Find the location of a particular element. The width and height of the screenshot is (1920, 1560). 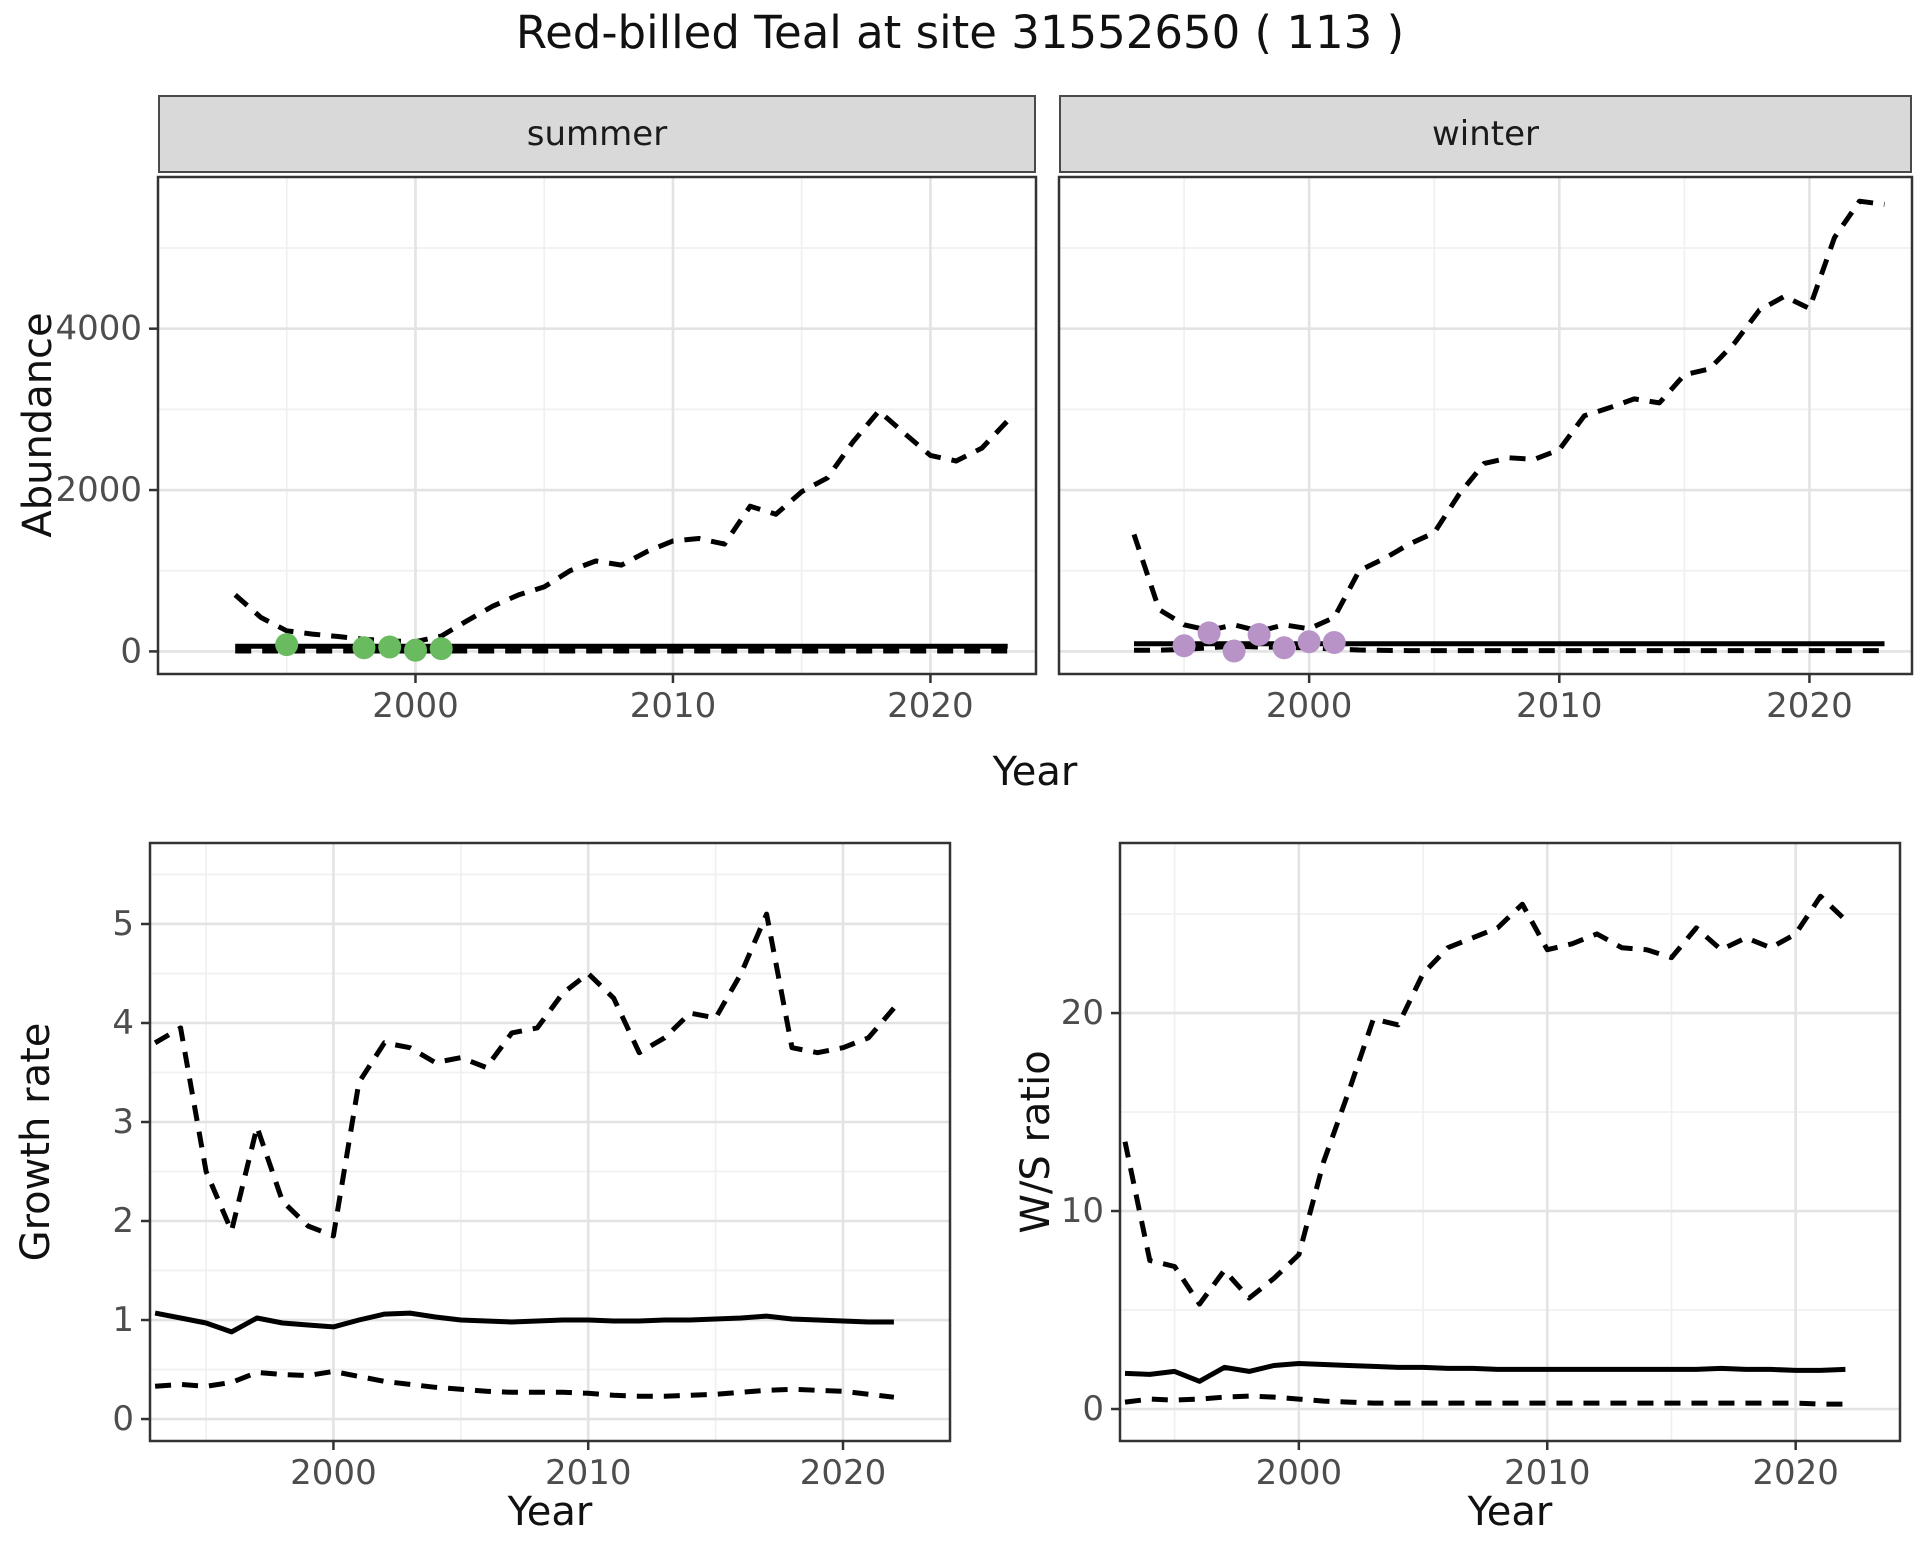

y-tick-label: 4 is located at coordinates (123, 1023).